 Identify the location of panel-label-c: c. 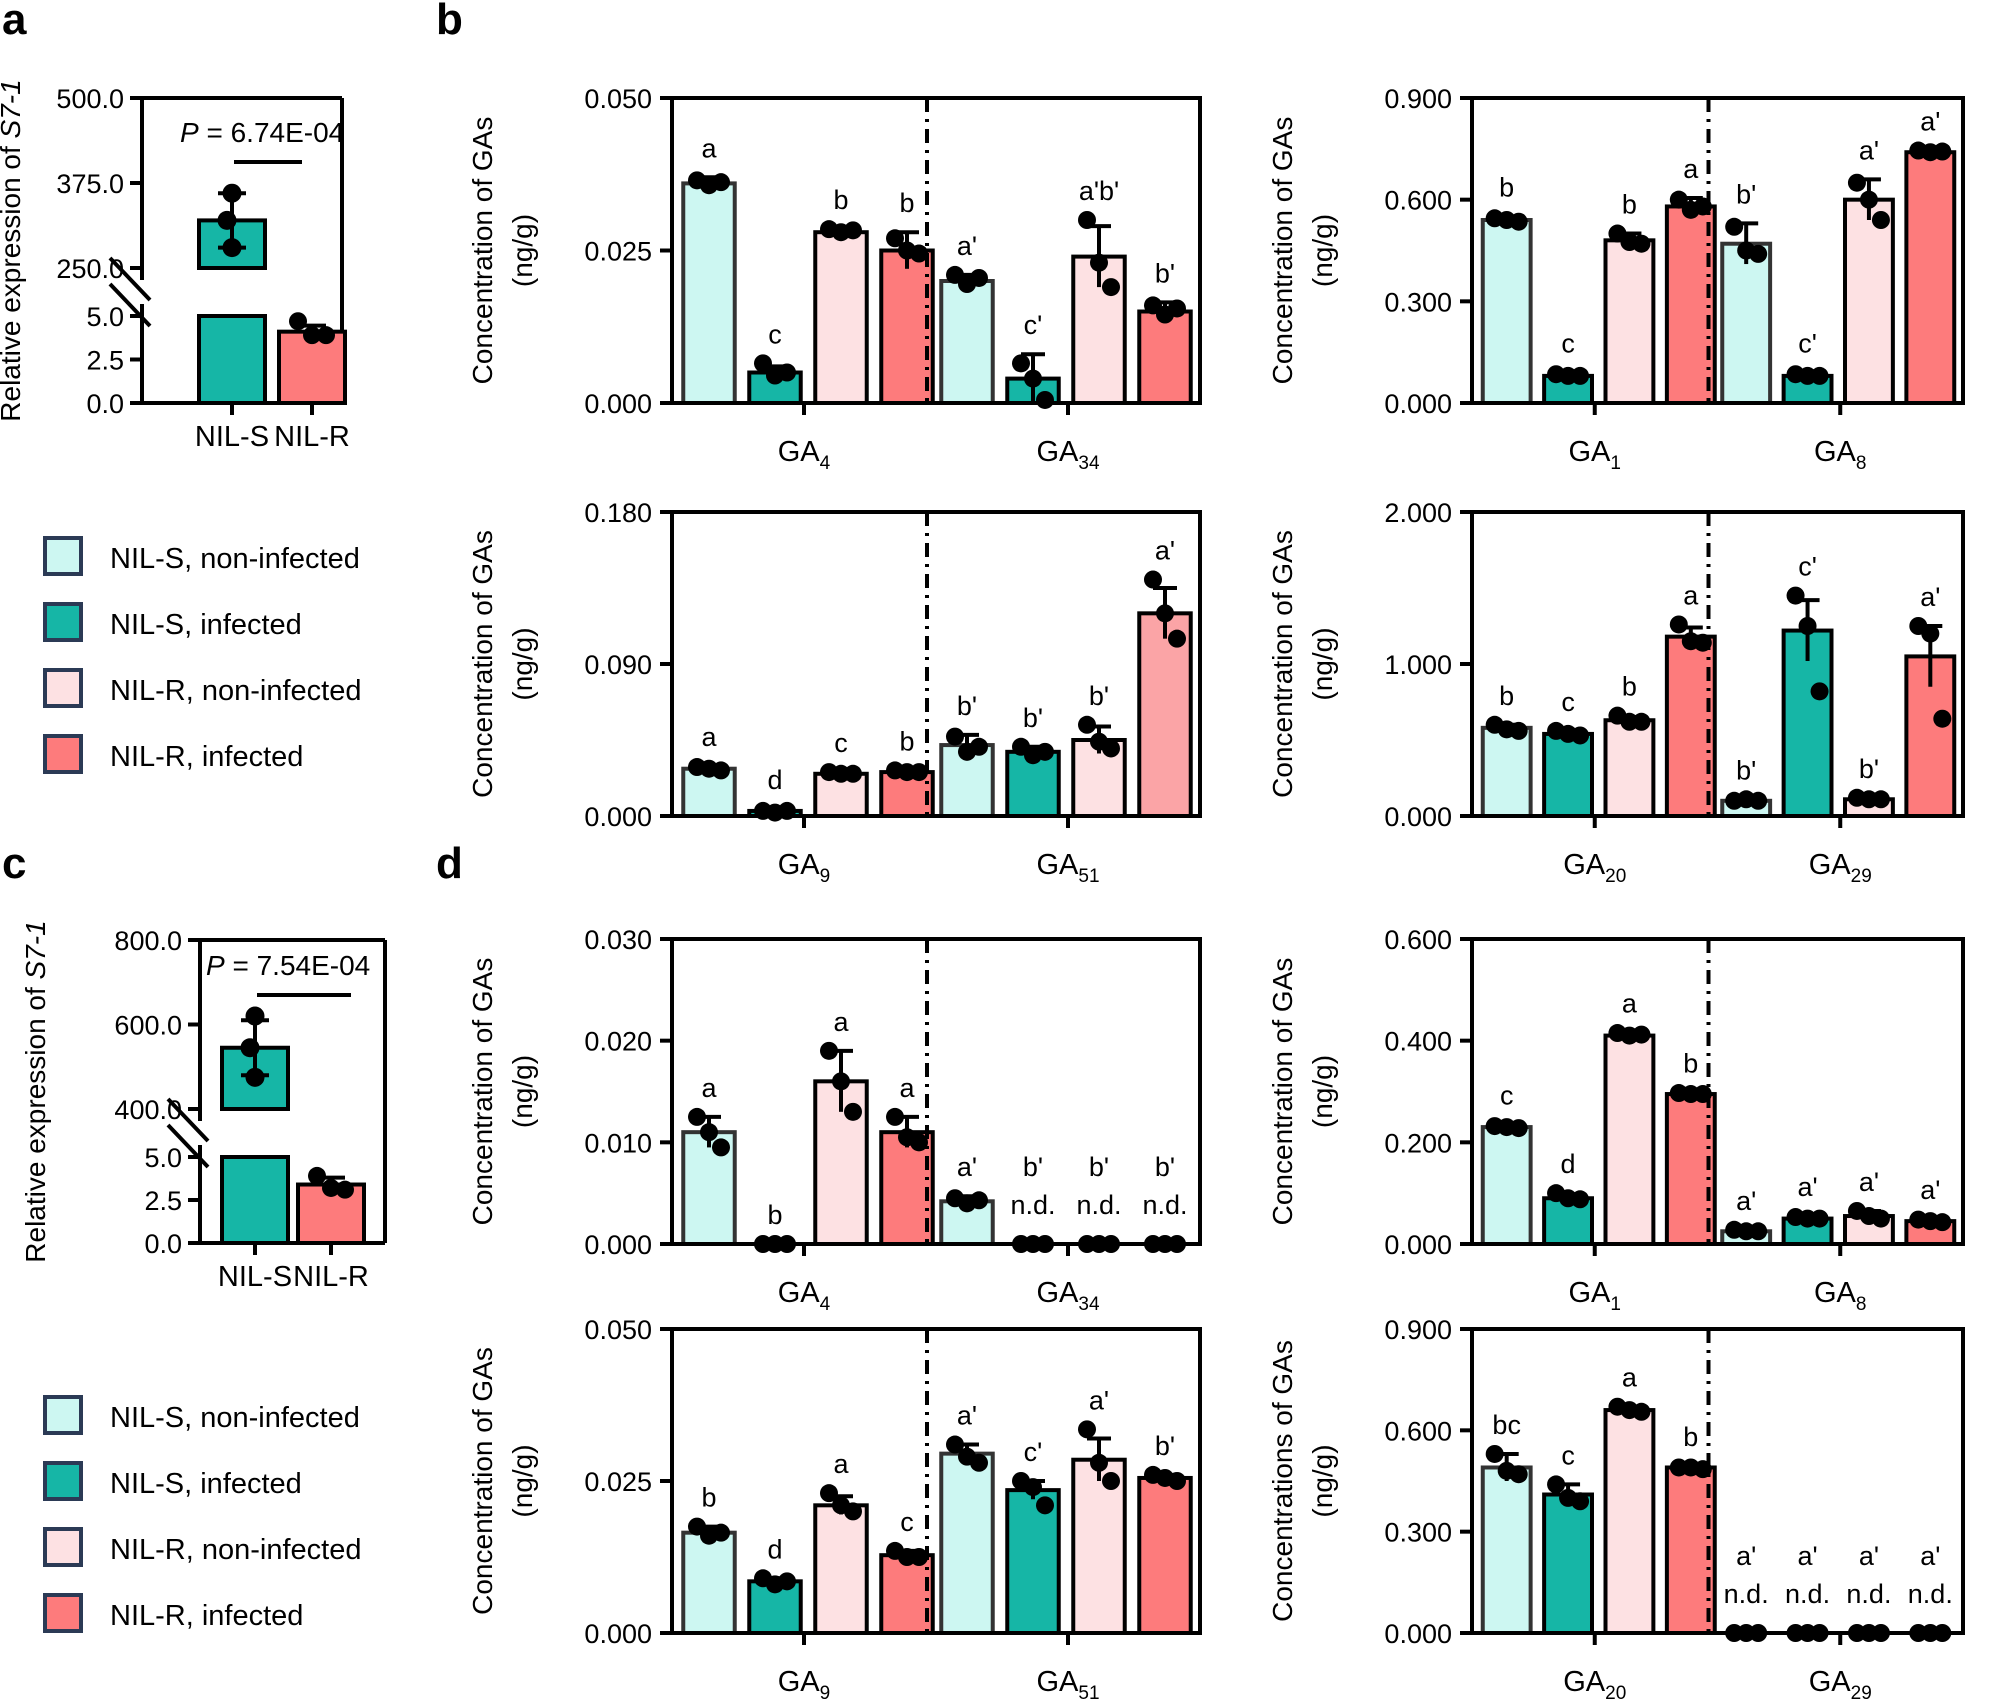
(14, 863).